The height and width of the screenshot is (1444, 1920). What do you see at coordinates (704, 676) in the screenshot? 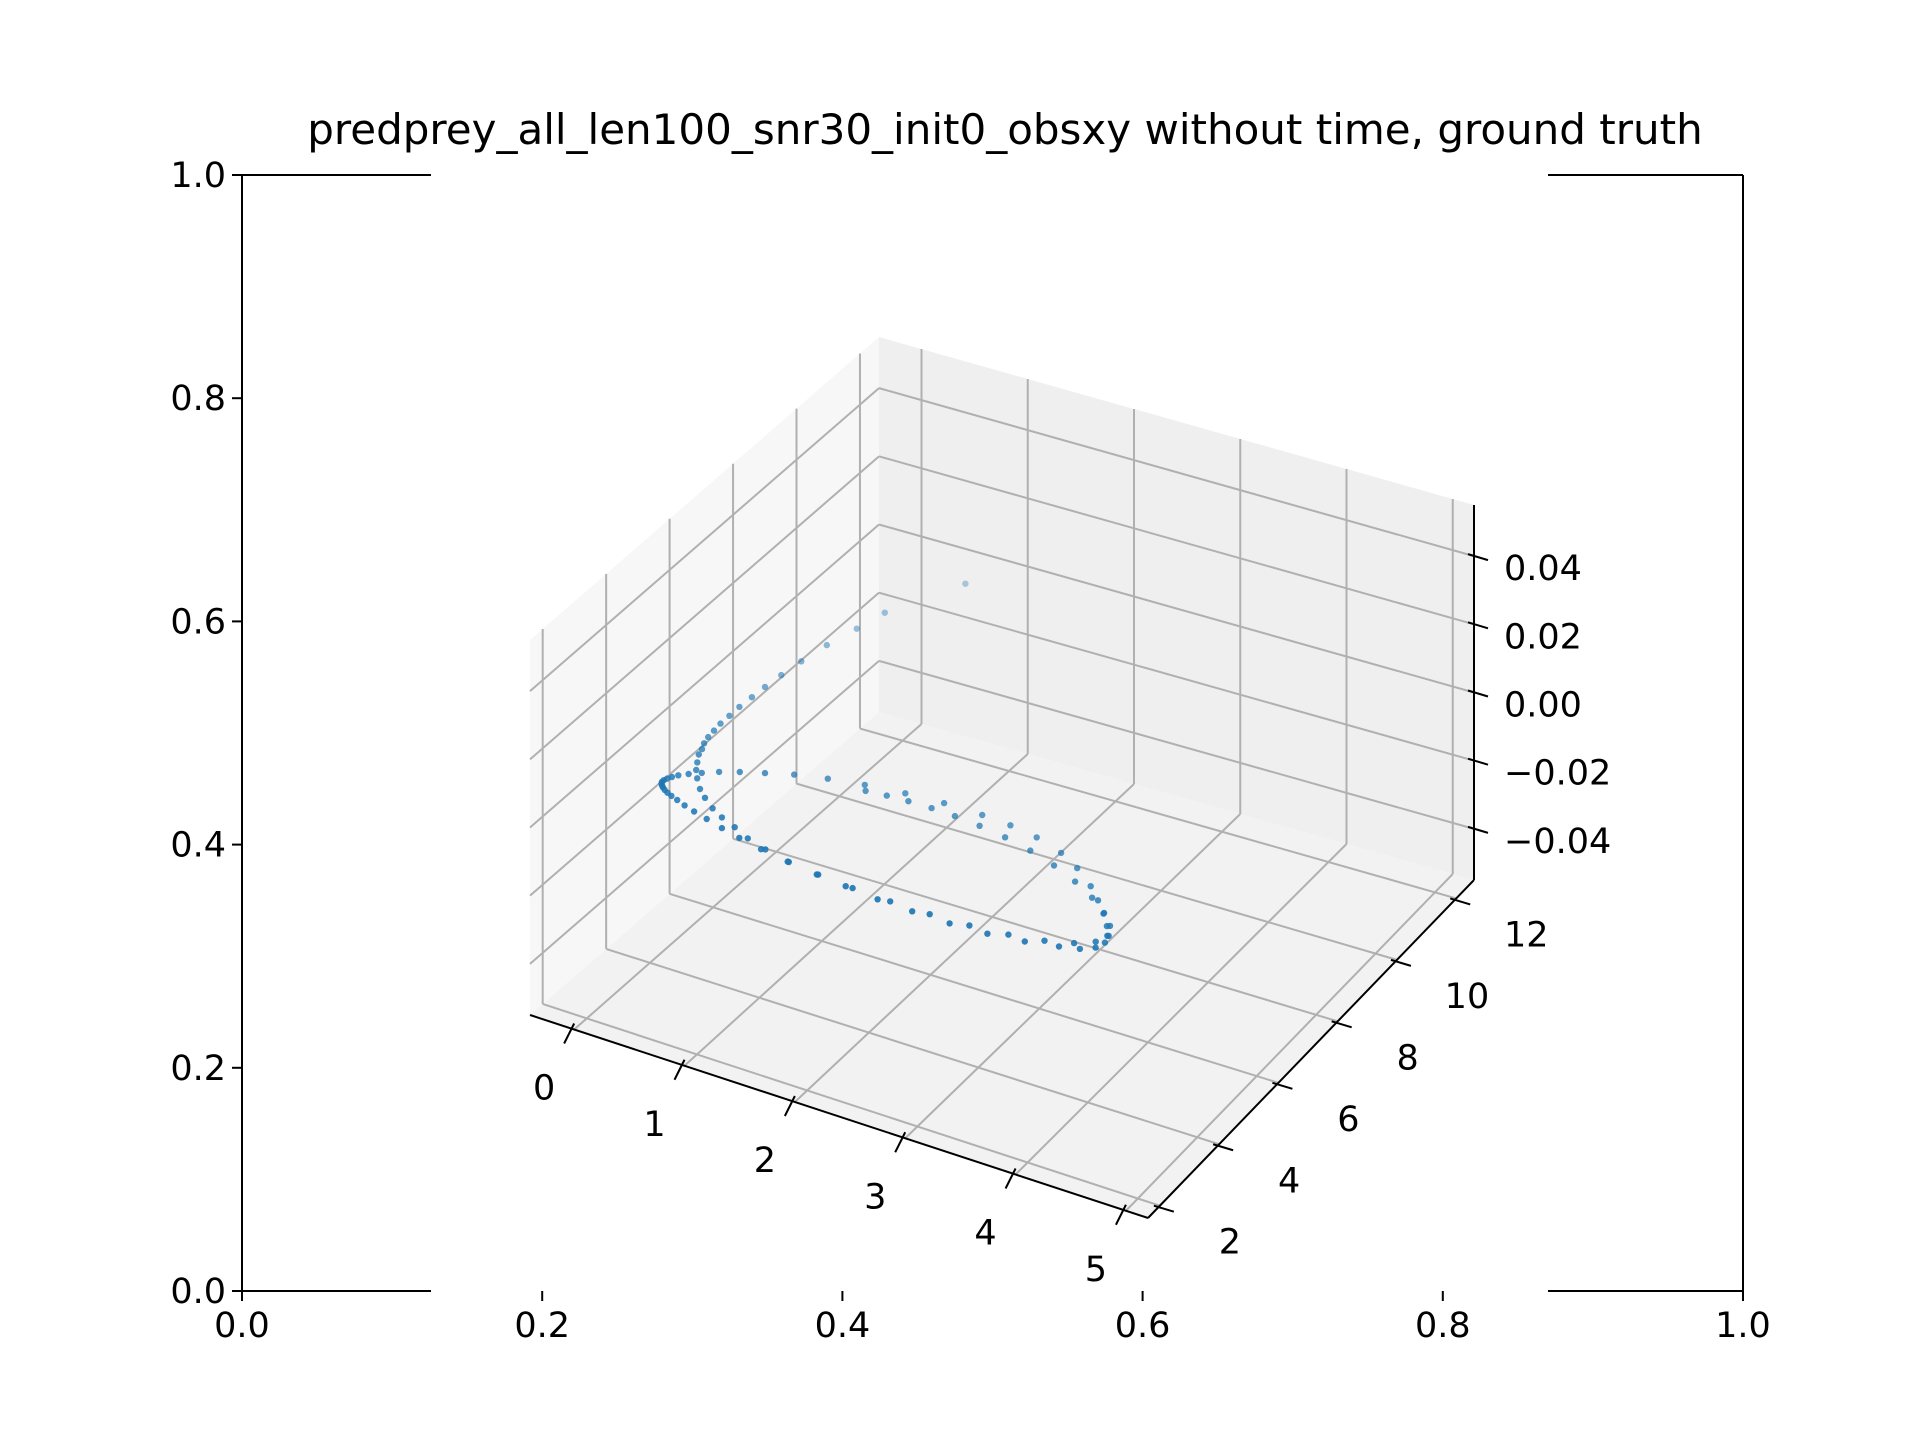
I see `grid-z-left` at bounding box center [704, 676].